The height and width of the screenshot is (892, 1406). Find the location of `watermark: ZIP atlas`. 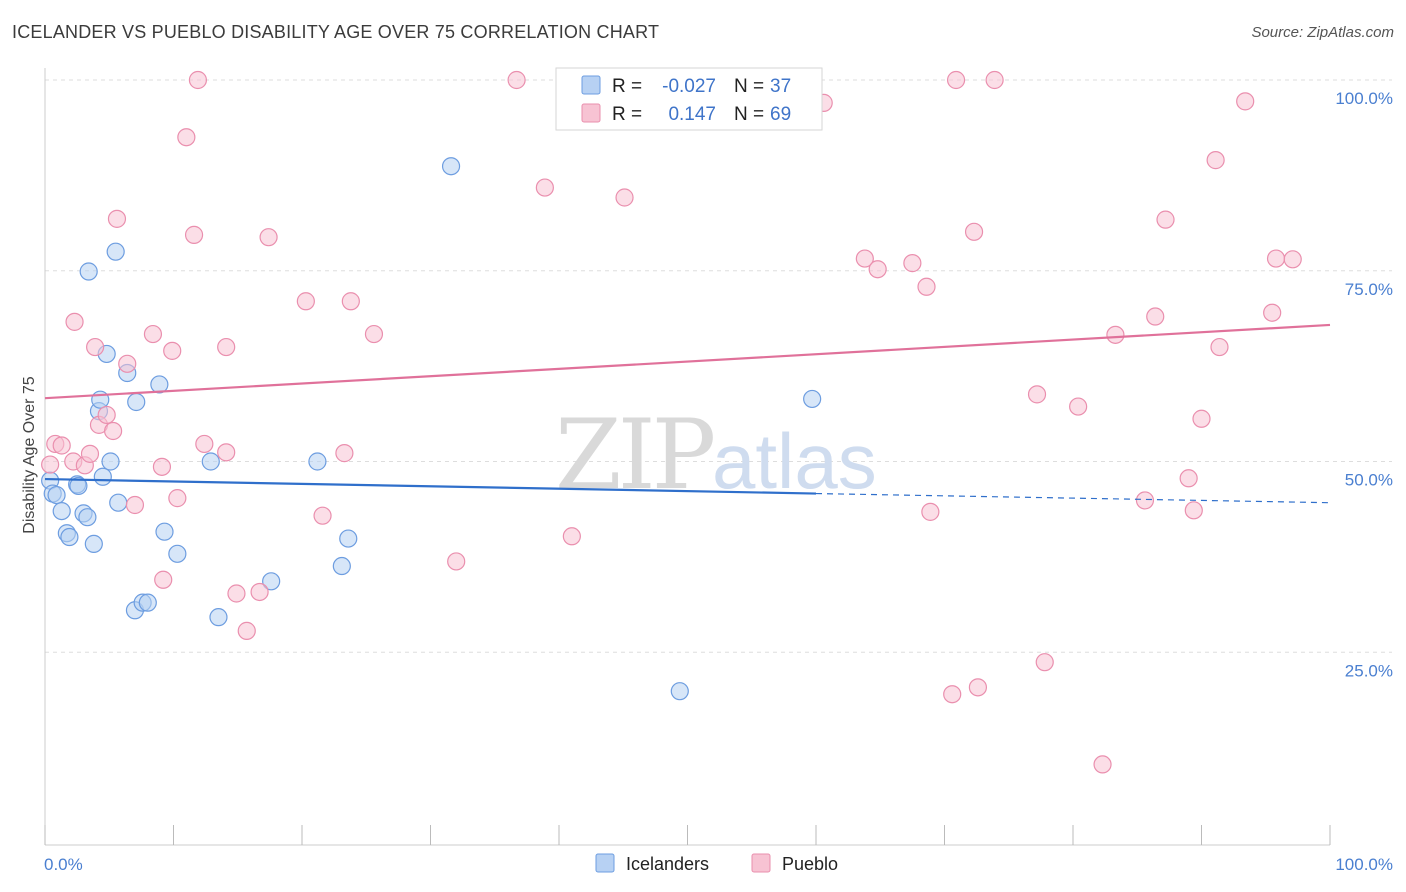

watermark: ZIP atlas is located at coordinates (716, 455).